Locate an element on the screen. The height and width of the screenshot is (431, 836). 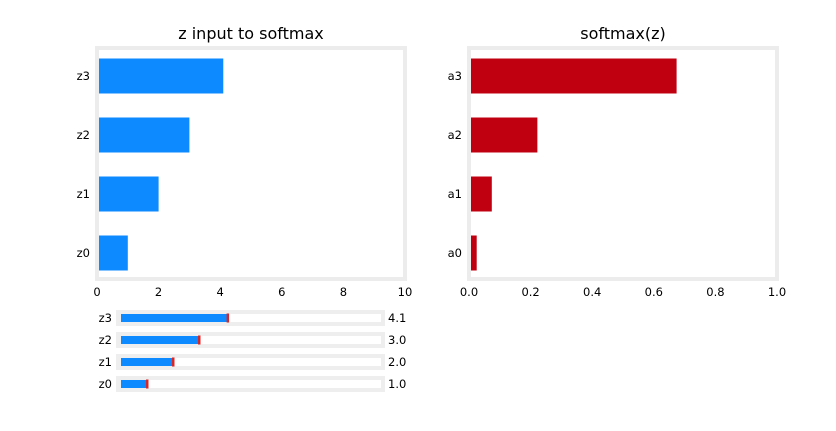
category-label-z1: z1 is located at coordinates (83, 194).